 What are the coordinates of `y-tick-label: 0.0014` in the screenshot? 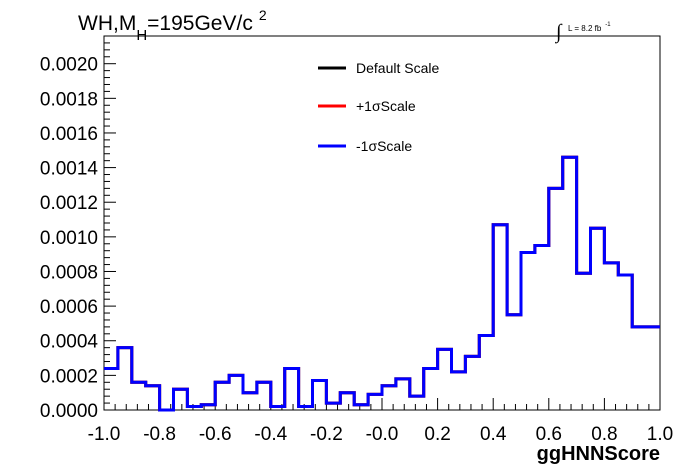 It's located at (69, 169).